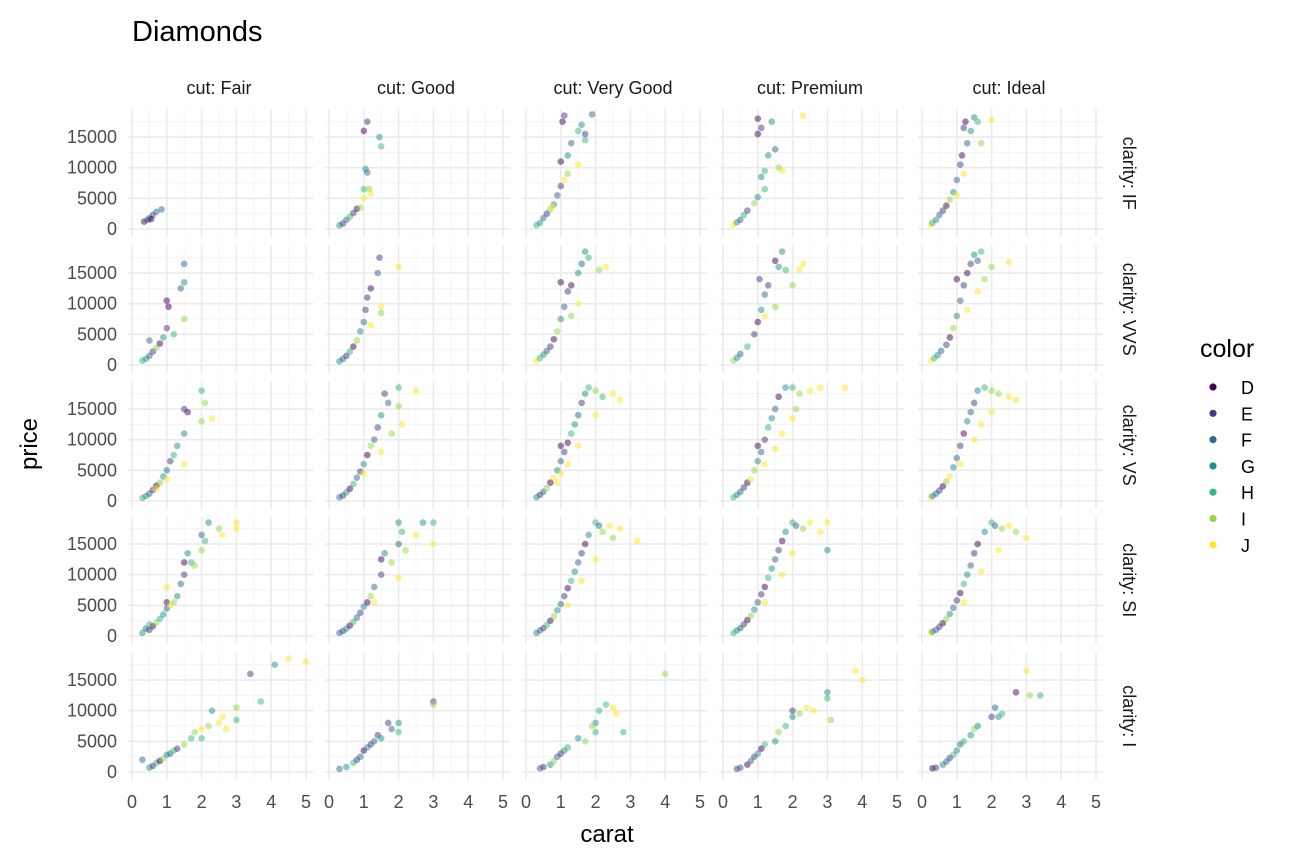 This screenshot has height=864, width=1296. I want to click on x-tick-label: 5, so click(700, 802).